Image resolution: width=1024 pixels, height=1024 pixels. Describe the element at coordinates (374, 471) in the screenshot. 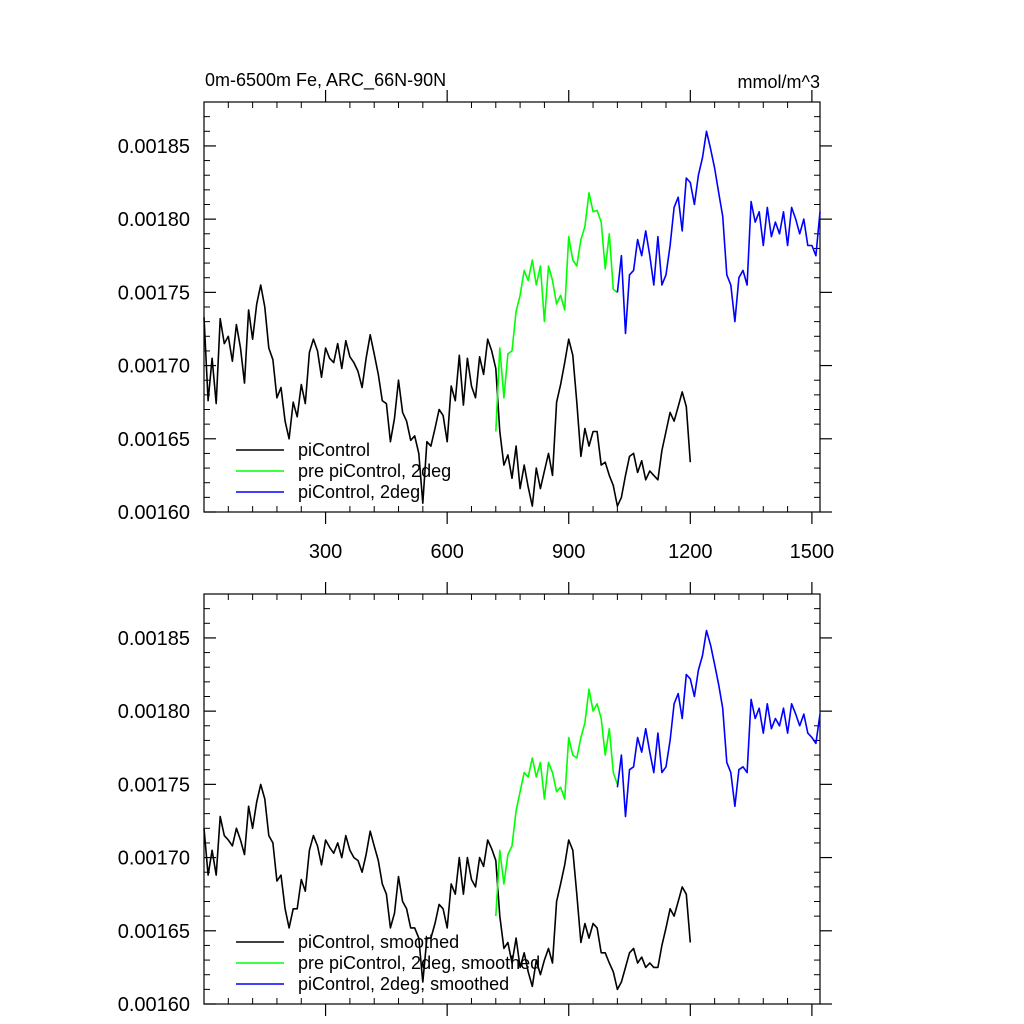

I see `legend-label: pre piControl, 2deg` at that location.